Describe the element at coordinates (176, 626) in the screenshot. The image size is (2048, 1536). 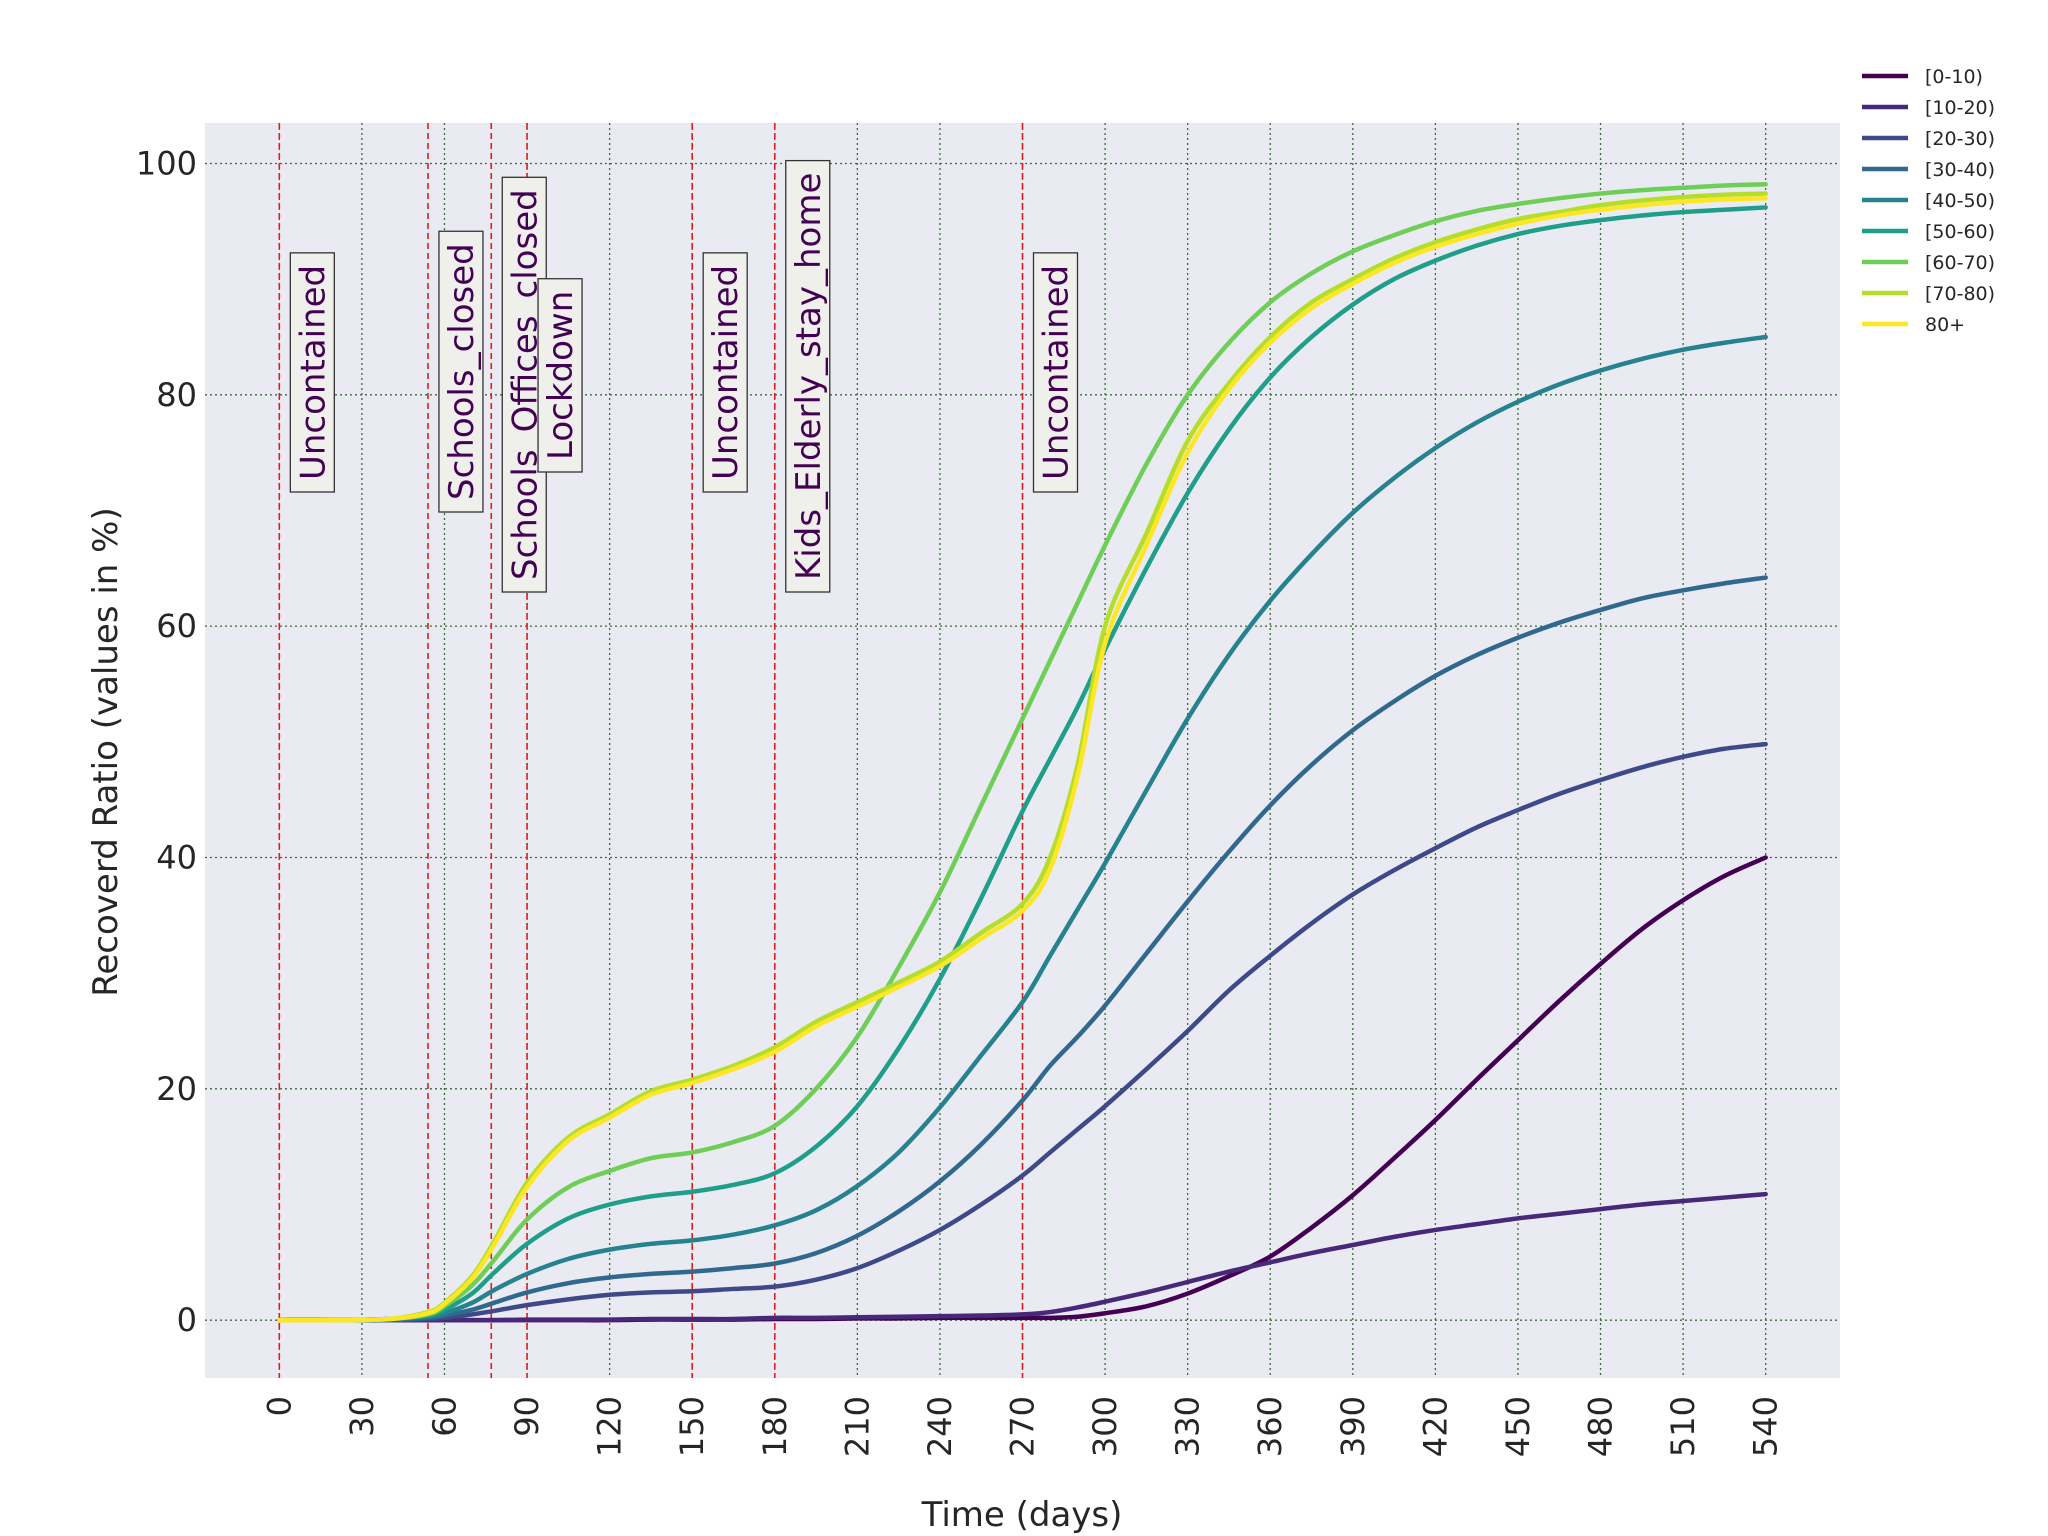
I see `y-tick-label: 60` at that location.